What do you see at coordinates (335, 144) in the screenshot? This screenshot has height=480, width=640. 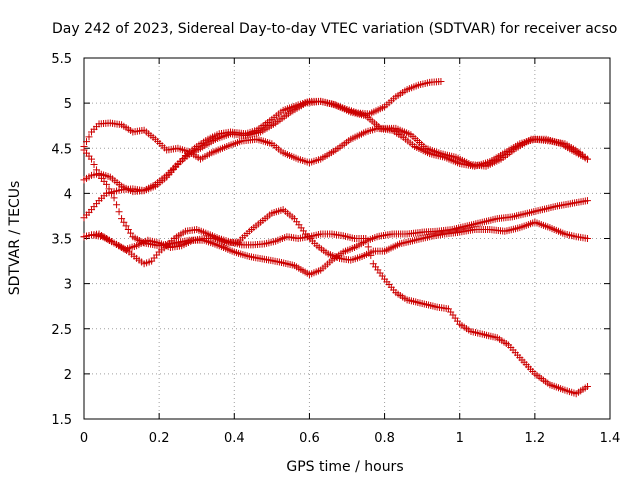 I see `series-track-b` at bounding box center [335, 144].